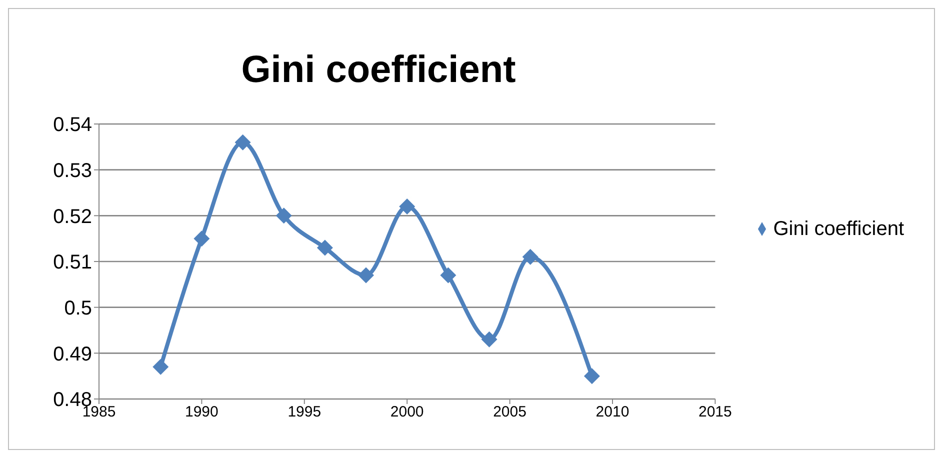 This screenshot has height=454, width=939. Describe the element at coordinates (378, 70) in the screenshot. I see `chart-title: Gini coefficient` at that location.